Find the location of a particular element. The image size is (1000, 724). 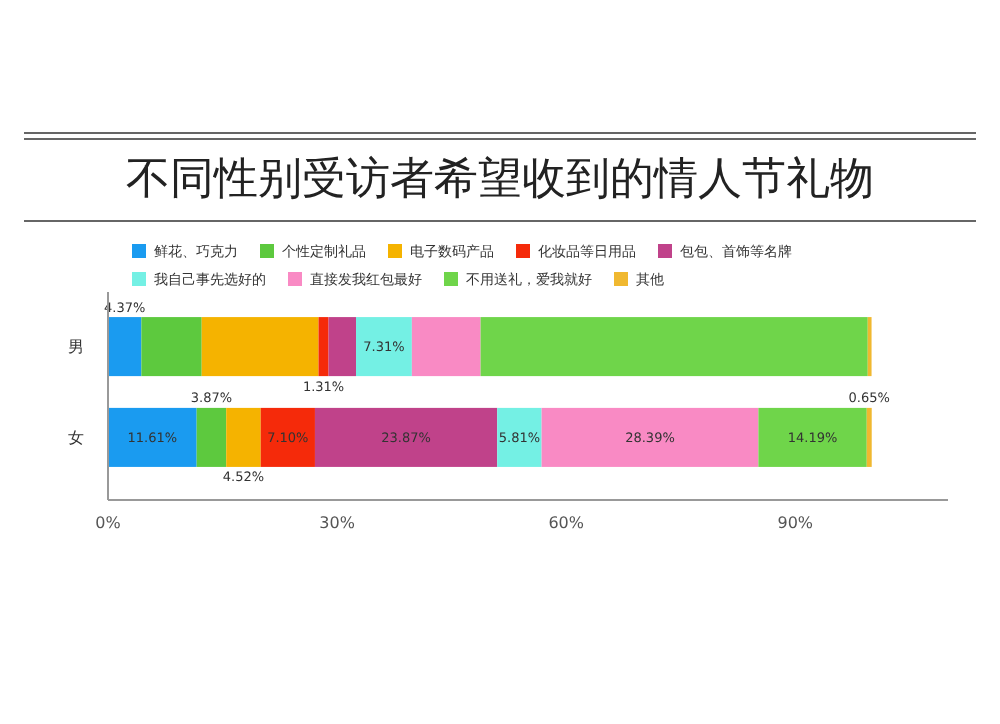

chart-title: 不同性别受访者希望收到的情人节礼物 is located at coordinates (500, 180).